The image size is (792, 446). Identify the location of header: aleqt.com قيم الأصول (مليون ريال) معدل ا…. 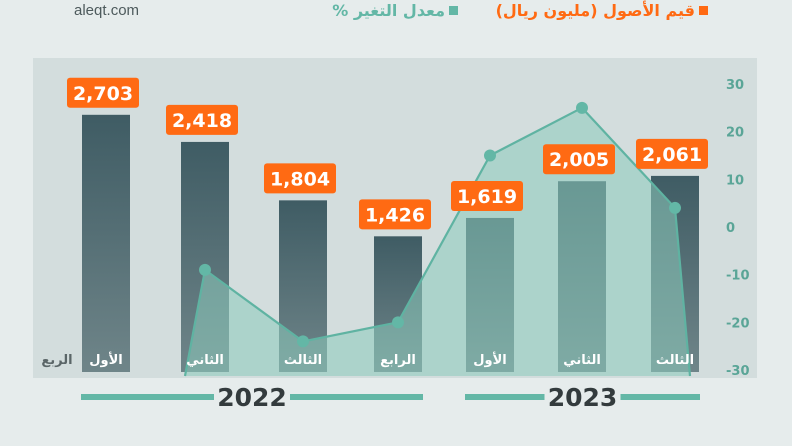
(396, 15).